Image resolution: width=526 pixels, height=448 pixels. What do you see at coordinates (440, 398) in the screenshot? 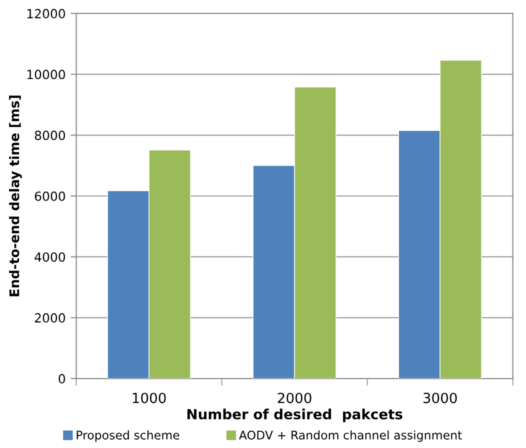
I see `x-tick-label: 3000` at bounding box center [440, 398].